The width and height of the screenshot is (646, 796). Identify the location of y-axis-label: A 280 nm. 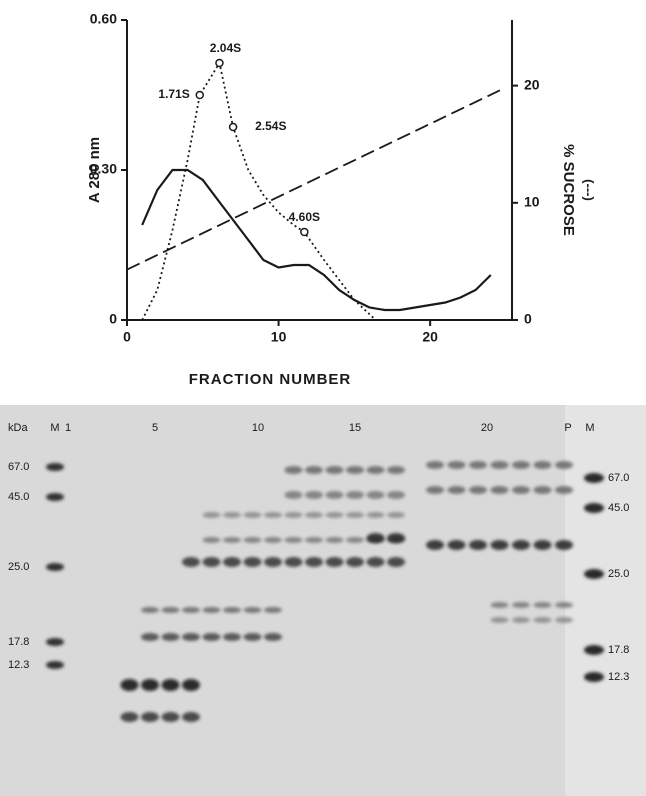
(94, 170).